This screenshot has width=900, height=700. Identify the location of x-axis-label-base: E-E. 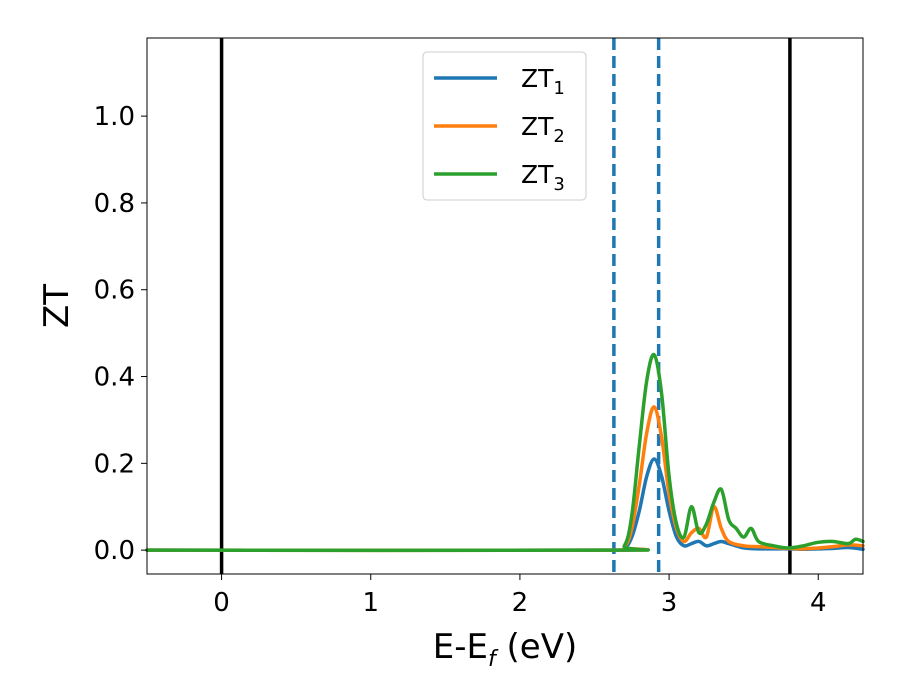
(460, 647).